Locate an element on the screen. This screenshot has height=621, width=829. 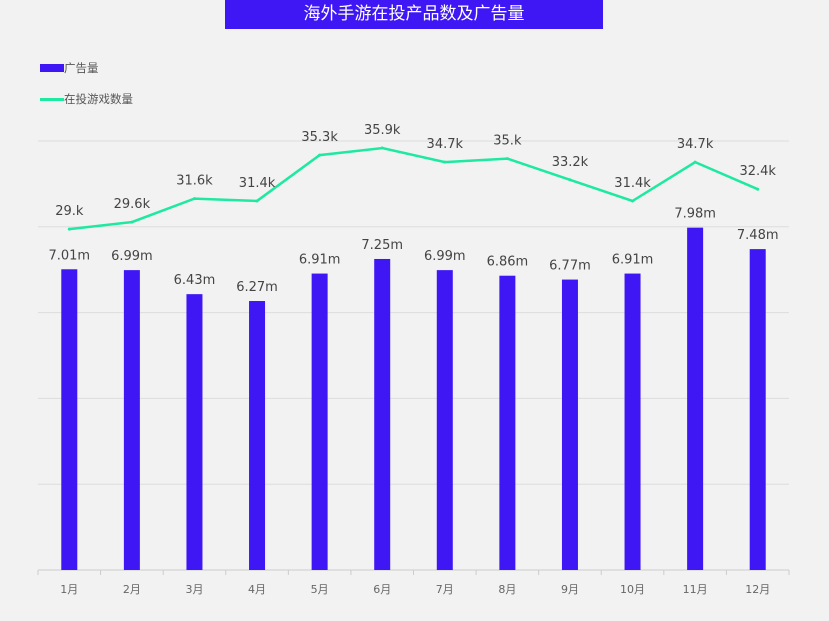
bar-data-label: 7.01m is located at coordinates (69, 255).